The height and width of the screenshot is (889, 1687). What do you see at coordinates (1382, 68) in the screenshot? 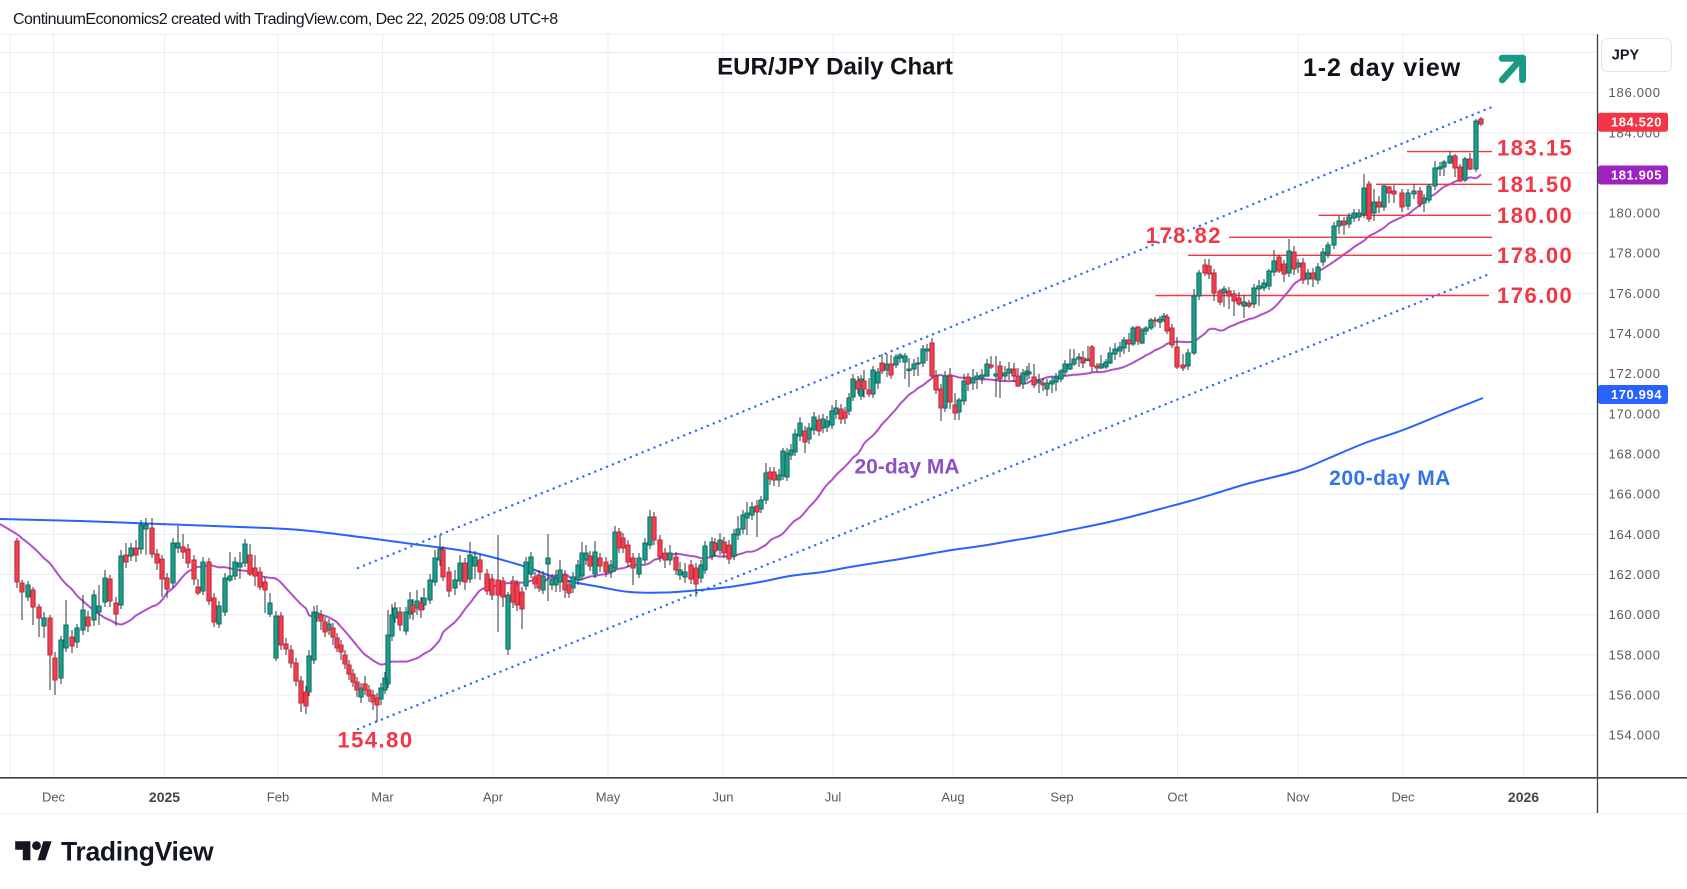
I see `svg-text: 1-2 day view` at bounding box center [1382, 68].